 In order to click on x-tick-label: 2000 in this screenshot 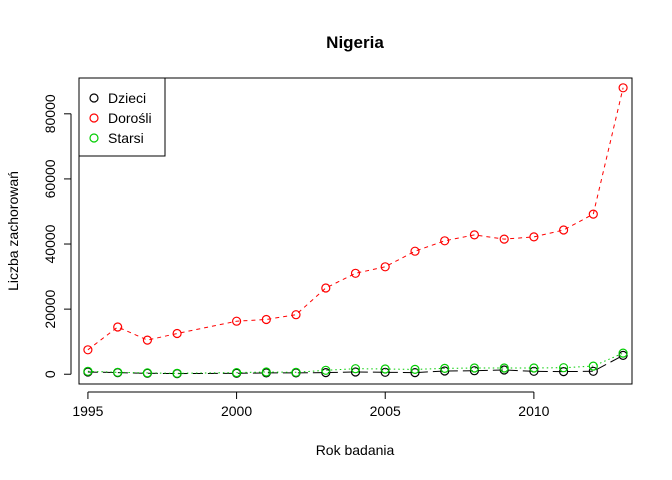, I will do `click(236, 411)`.